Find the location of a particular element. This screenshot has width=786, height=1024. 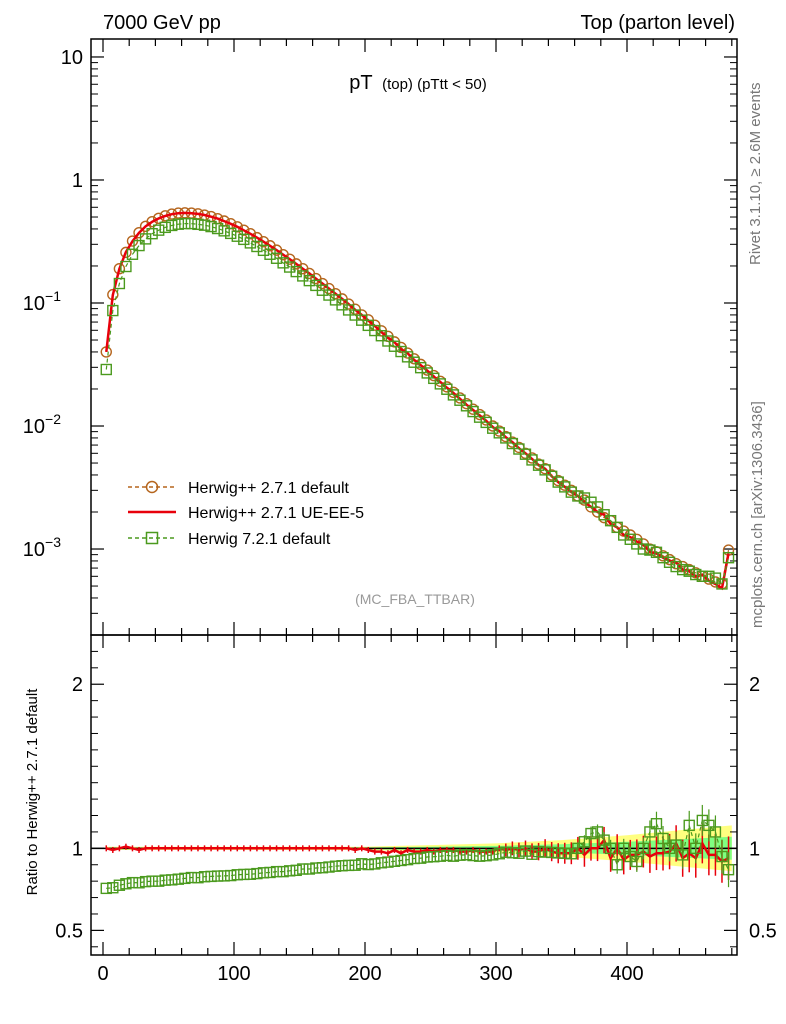

x-tick-label: 100 is located at coordinates (233, 974).